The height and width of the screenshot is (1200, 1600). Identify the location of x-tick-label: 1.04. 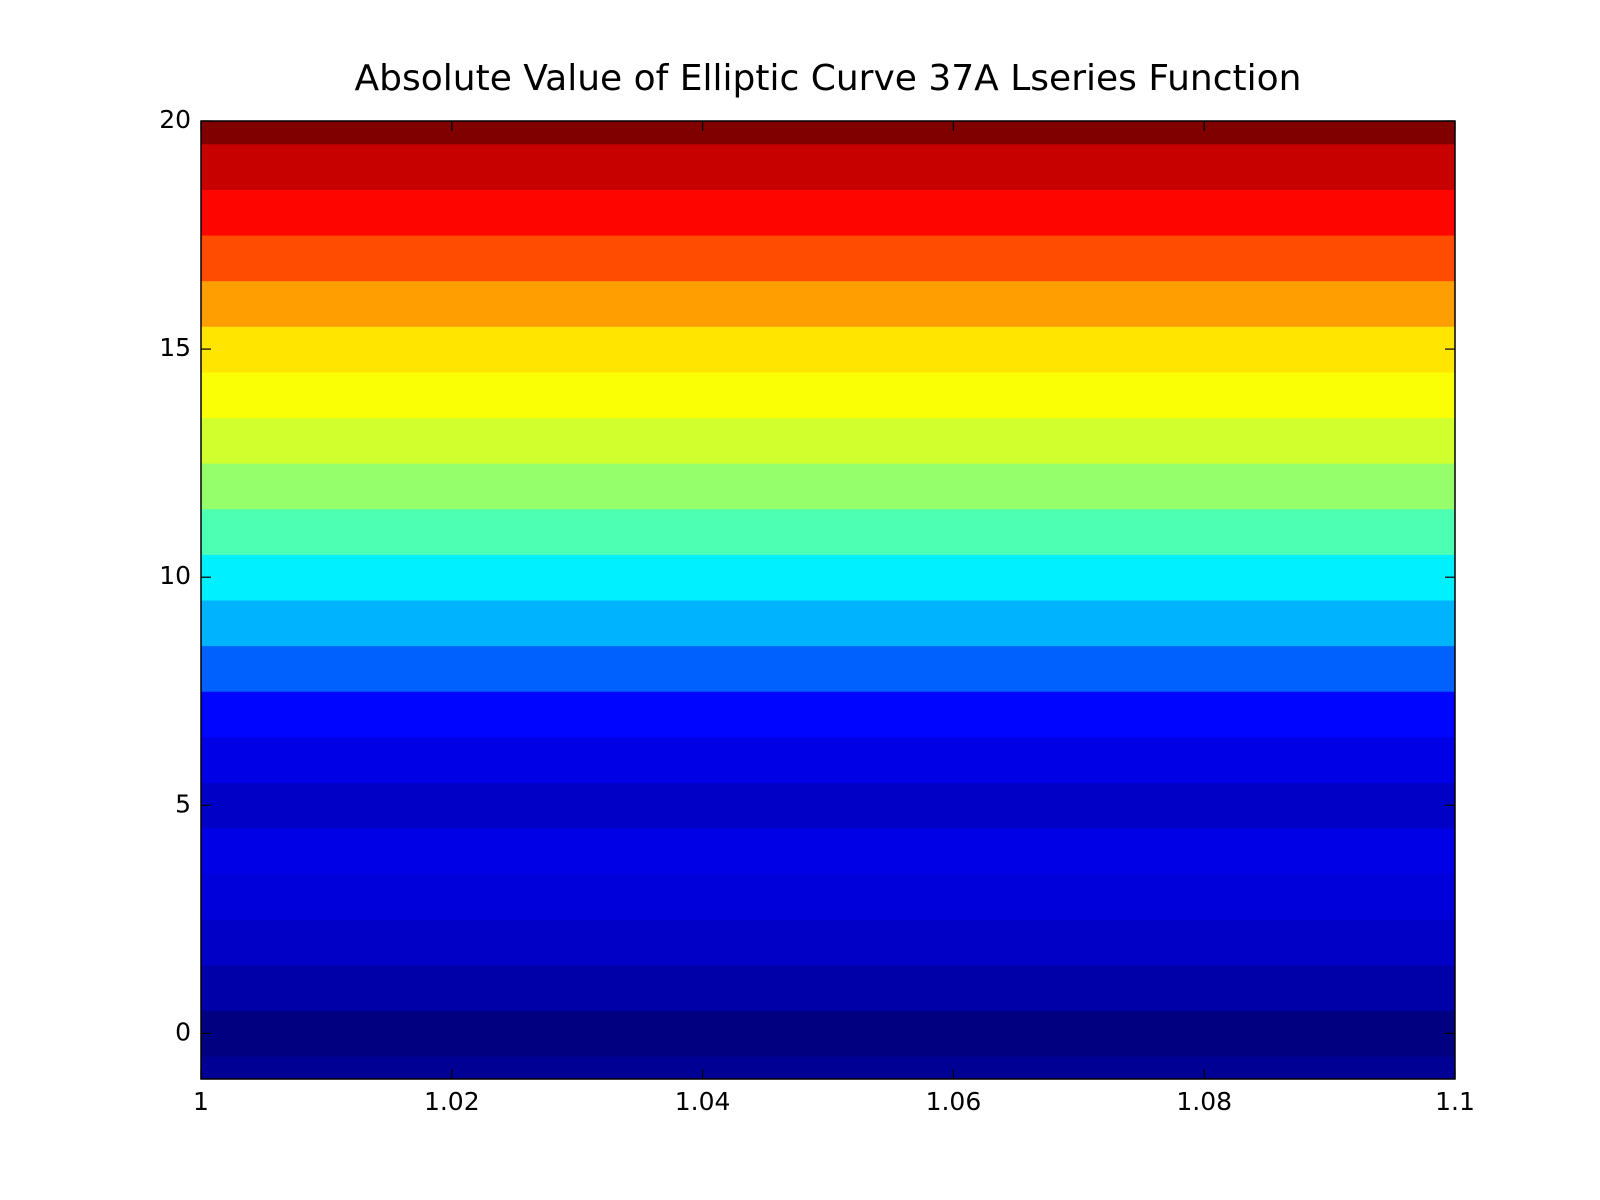
(703, 1101).